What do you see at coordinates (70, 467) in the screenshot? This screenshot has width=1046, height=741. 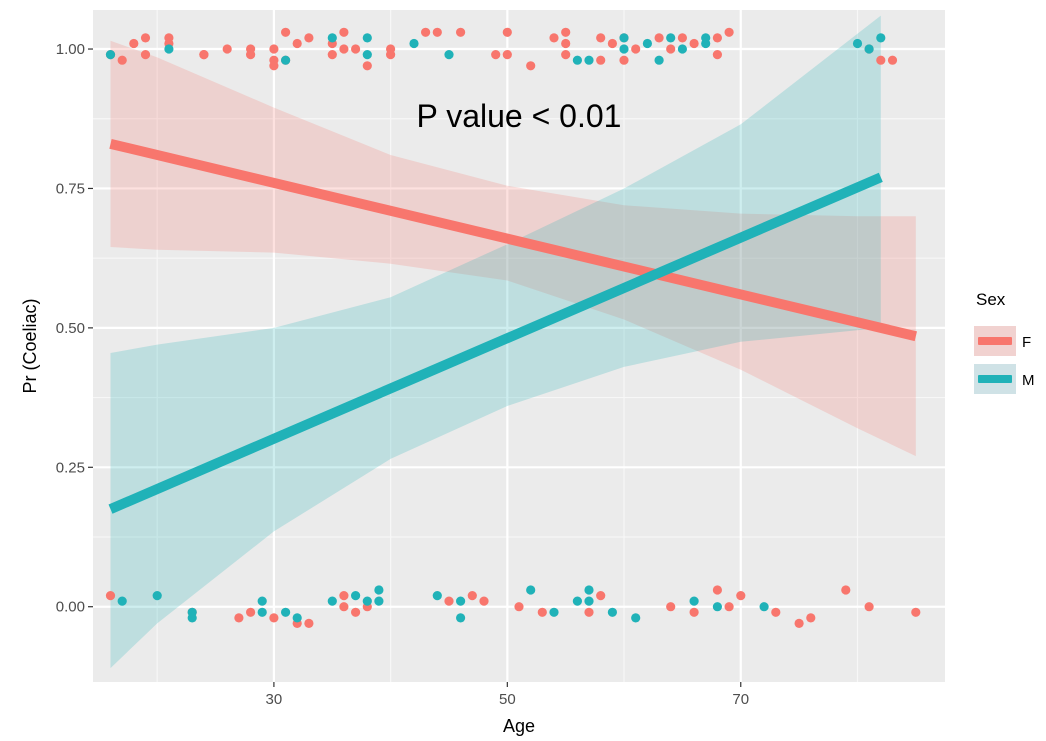 I see `y-tick-label: 0.25` at bounding box center [70, 467].